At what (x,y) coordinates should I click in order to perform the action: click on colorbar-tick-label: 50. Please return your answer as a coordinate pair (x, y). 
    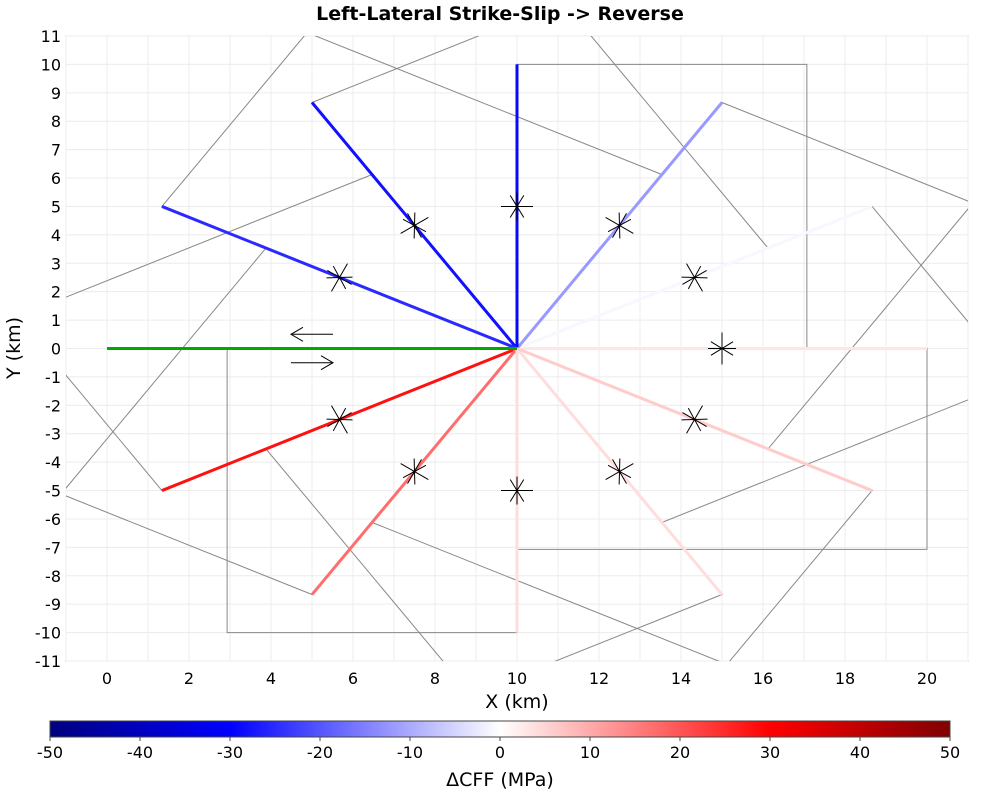
    Looking at the image, I should click on (950, 752).